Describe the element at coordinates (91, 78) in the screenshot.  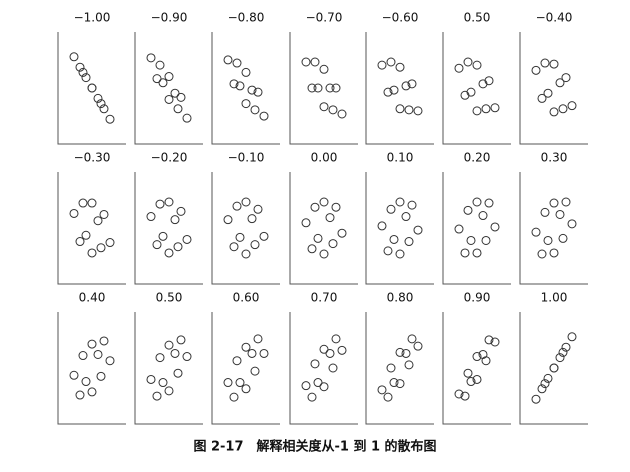
I see `panel: −1.00` at that location.